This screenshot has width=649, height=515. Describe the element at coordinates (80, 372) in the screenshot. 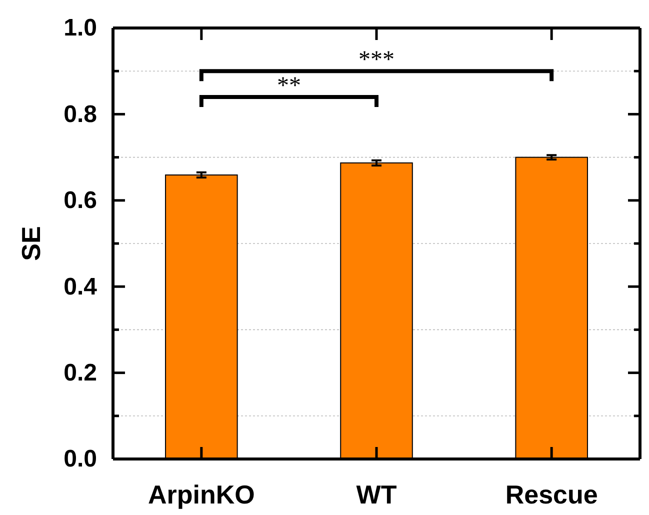

I see `y-tick-label: 0.2` at that location.